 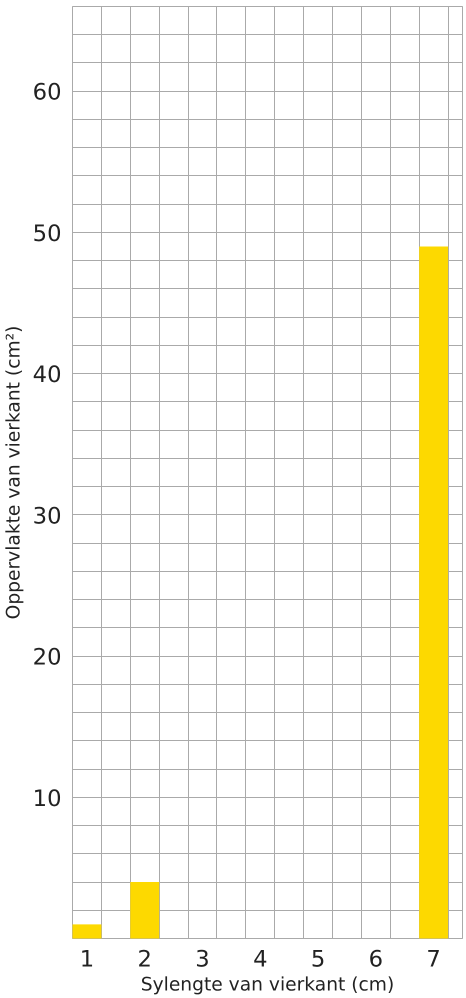 What do you see at coordinates (267, 985) in the screenshot?
I see `x-axis-title: Sylengte van vierkant (cm)` at bounding box center [267, 985].